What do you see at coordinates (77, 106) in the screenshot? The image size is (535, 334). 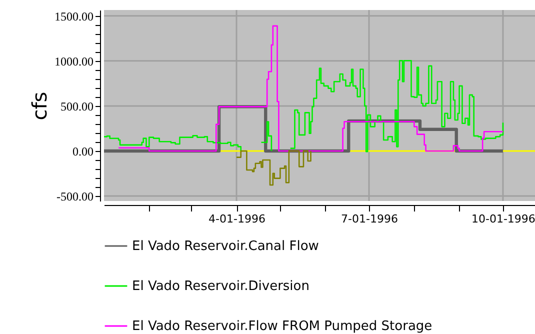 I see `y-tick-label: 500.00` at bounding box center [77, 106].